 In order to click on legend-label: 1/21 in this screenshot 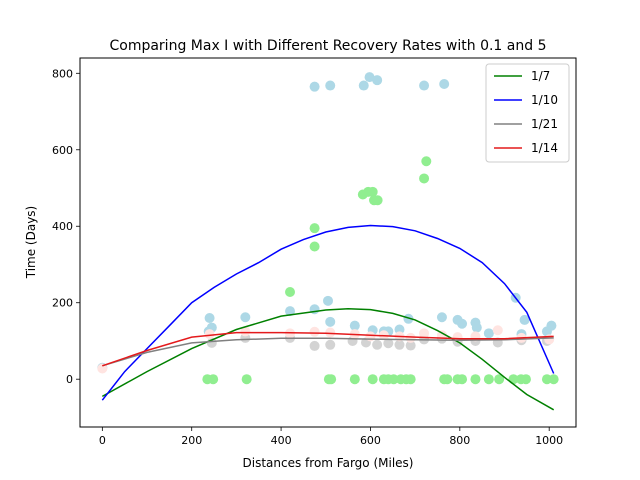, I will do `click(544, 124)`.